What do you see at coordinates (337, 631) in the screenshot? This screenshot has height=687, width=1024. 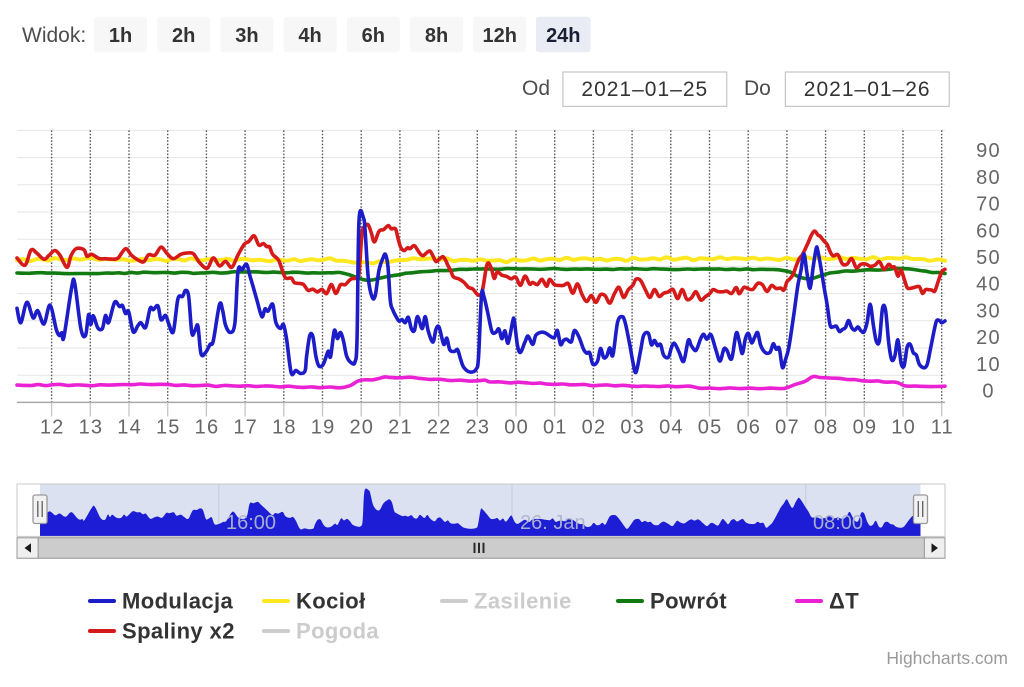 I see `svg-text: Pogoda` at bounding box center [337, 631].